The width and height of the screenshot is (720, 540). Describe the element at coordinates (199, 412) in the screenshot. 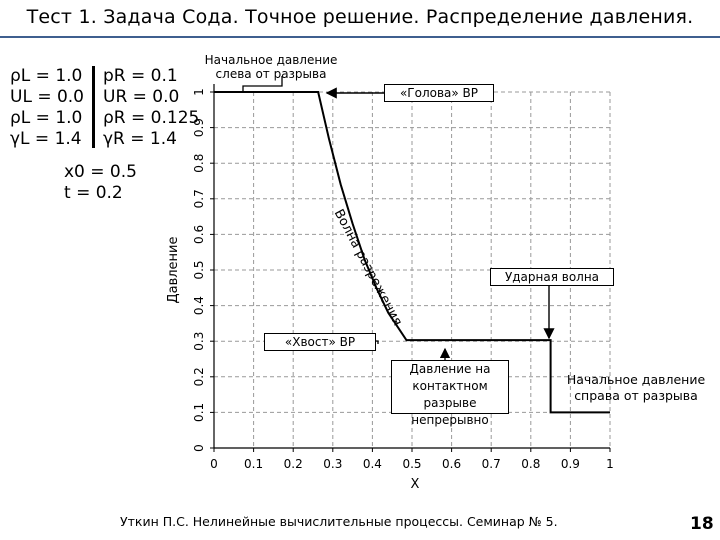

I see `y-tick-label: 0.1` at that location.